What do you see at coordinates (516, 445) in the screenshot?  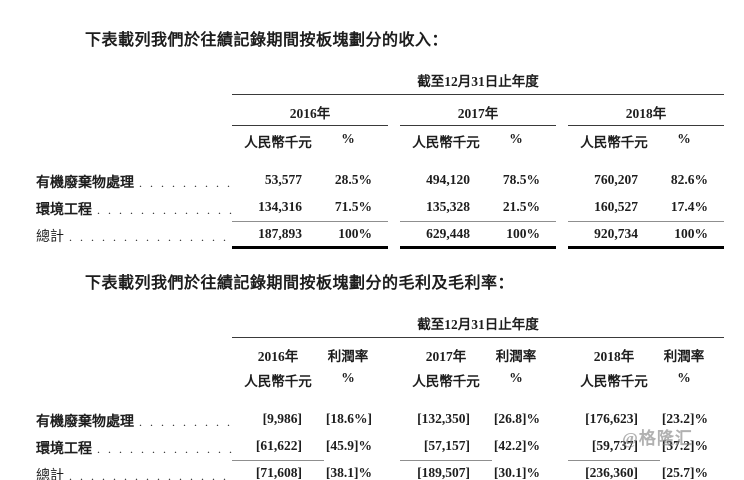 I see `percent-cell: [42.2]%` at bounding box center [516, 445].